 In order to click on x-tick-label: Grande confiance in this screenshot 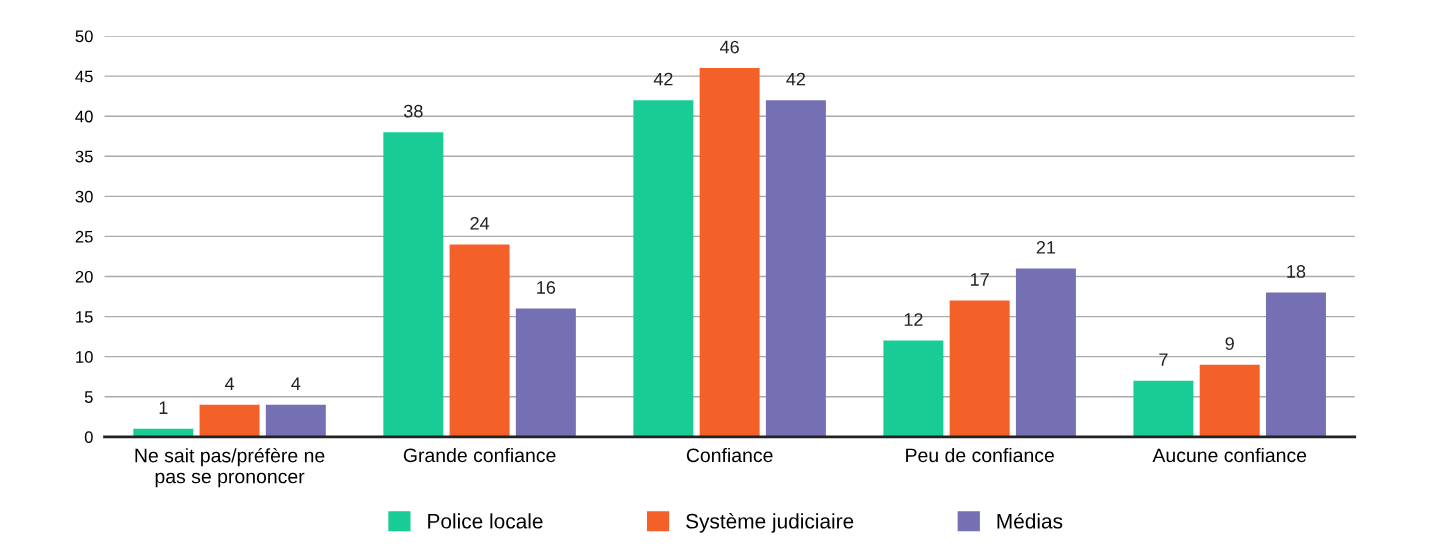, I will do `click(479, 455)`.